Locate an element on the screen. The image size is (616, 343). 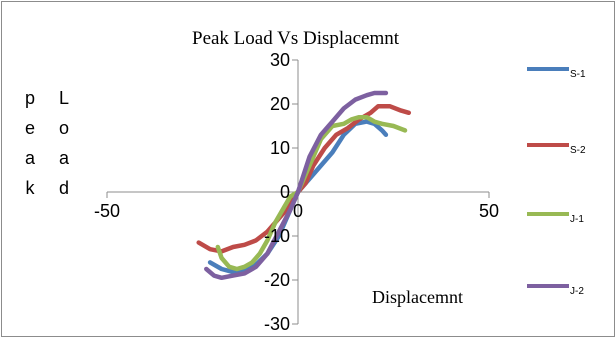
y-axis-title-letter: k is located at coordinates (31, 188).